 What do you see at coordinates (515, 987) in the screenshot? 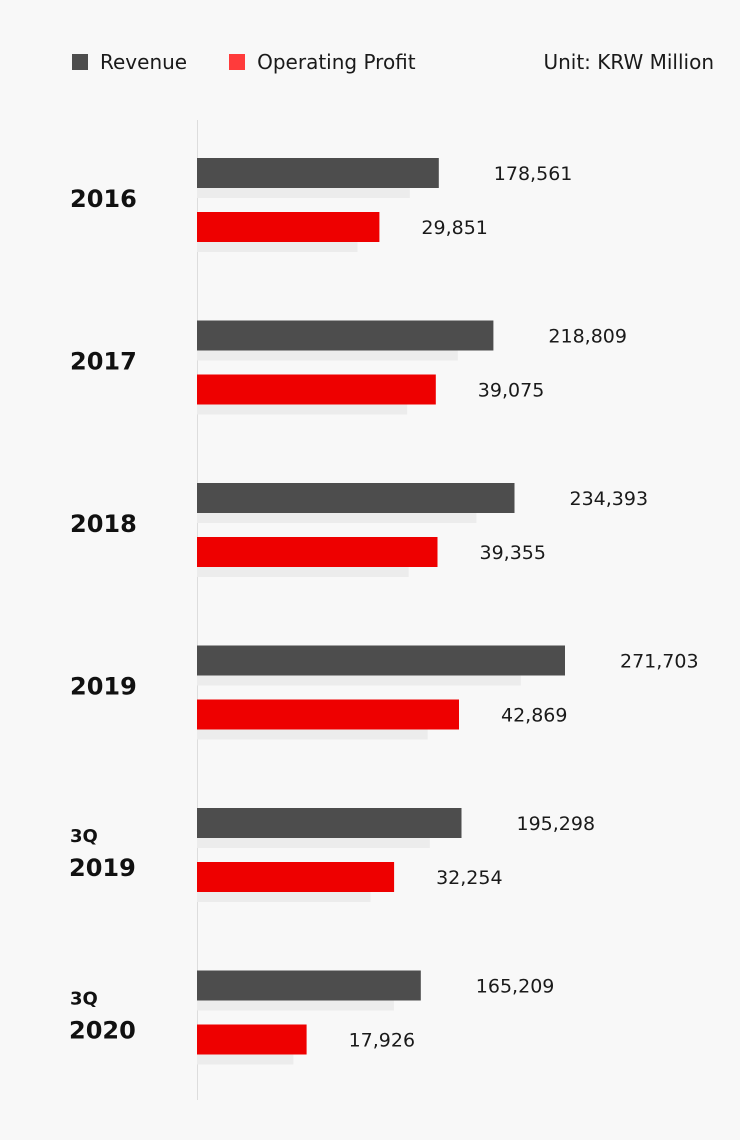
I see `revenue-value-label: 165,209` at bounding box center [515, 987].